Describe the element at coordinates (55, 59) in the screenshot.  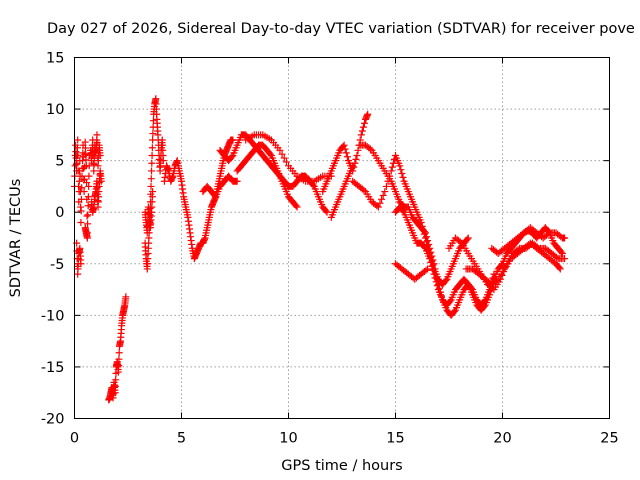
I see `y-tick-label: 15` at that location.